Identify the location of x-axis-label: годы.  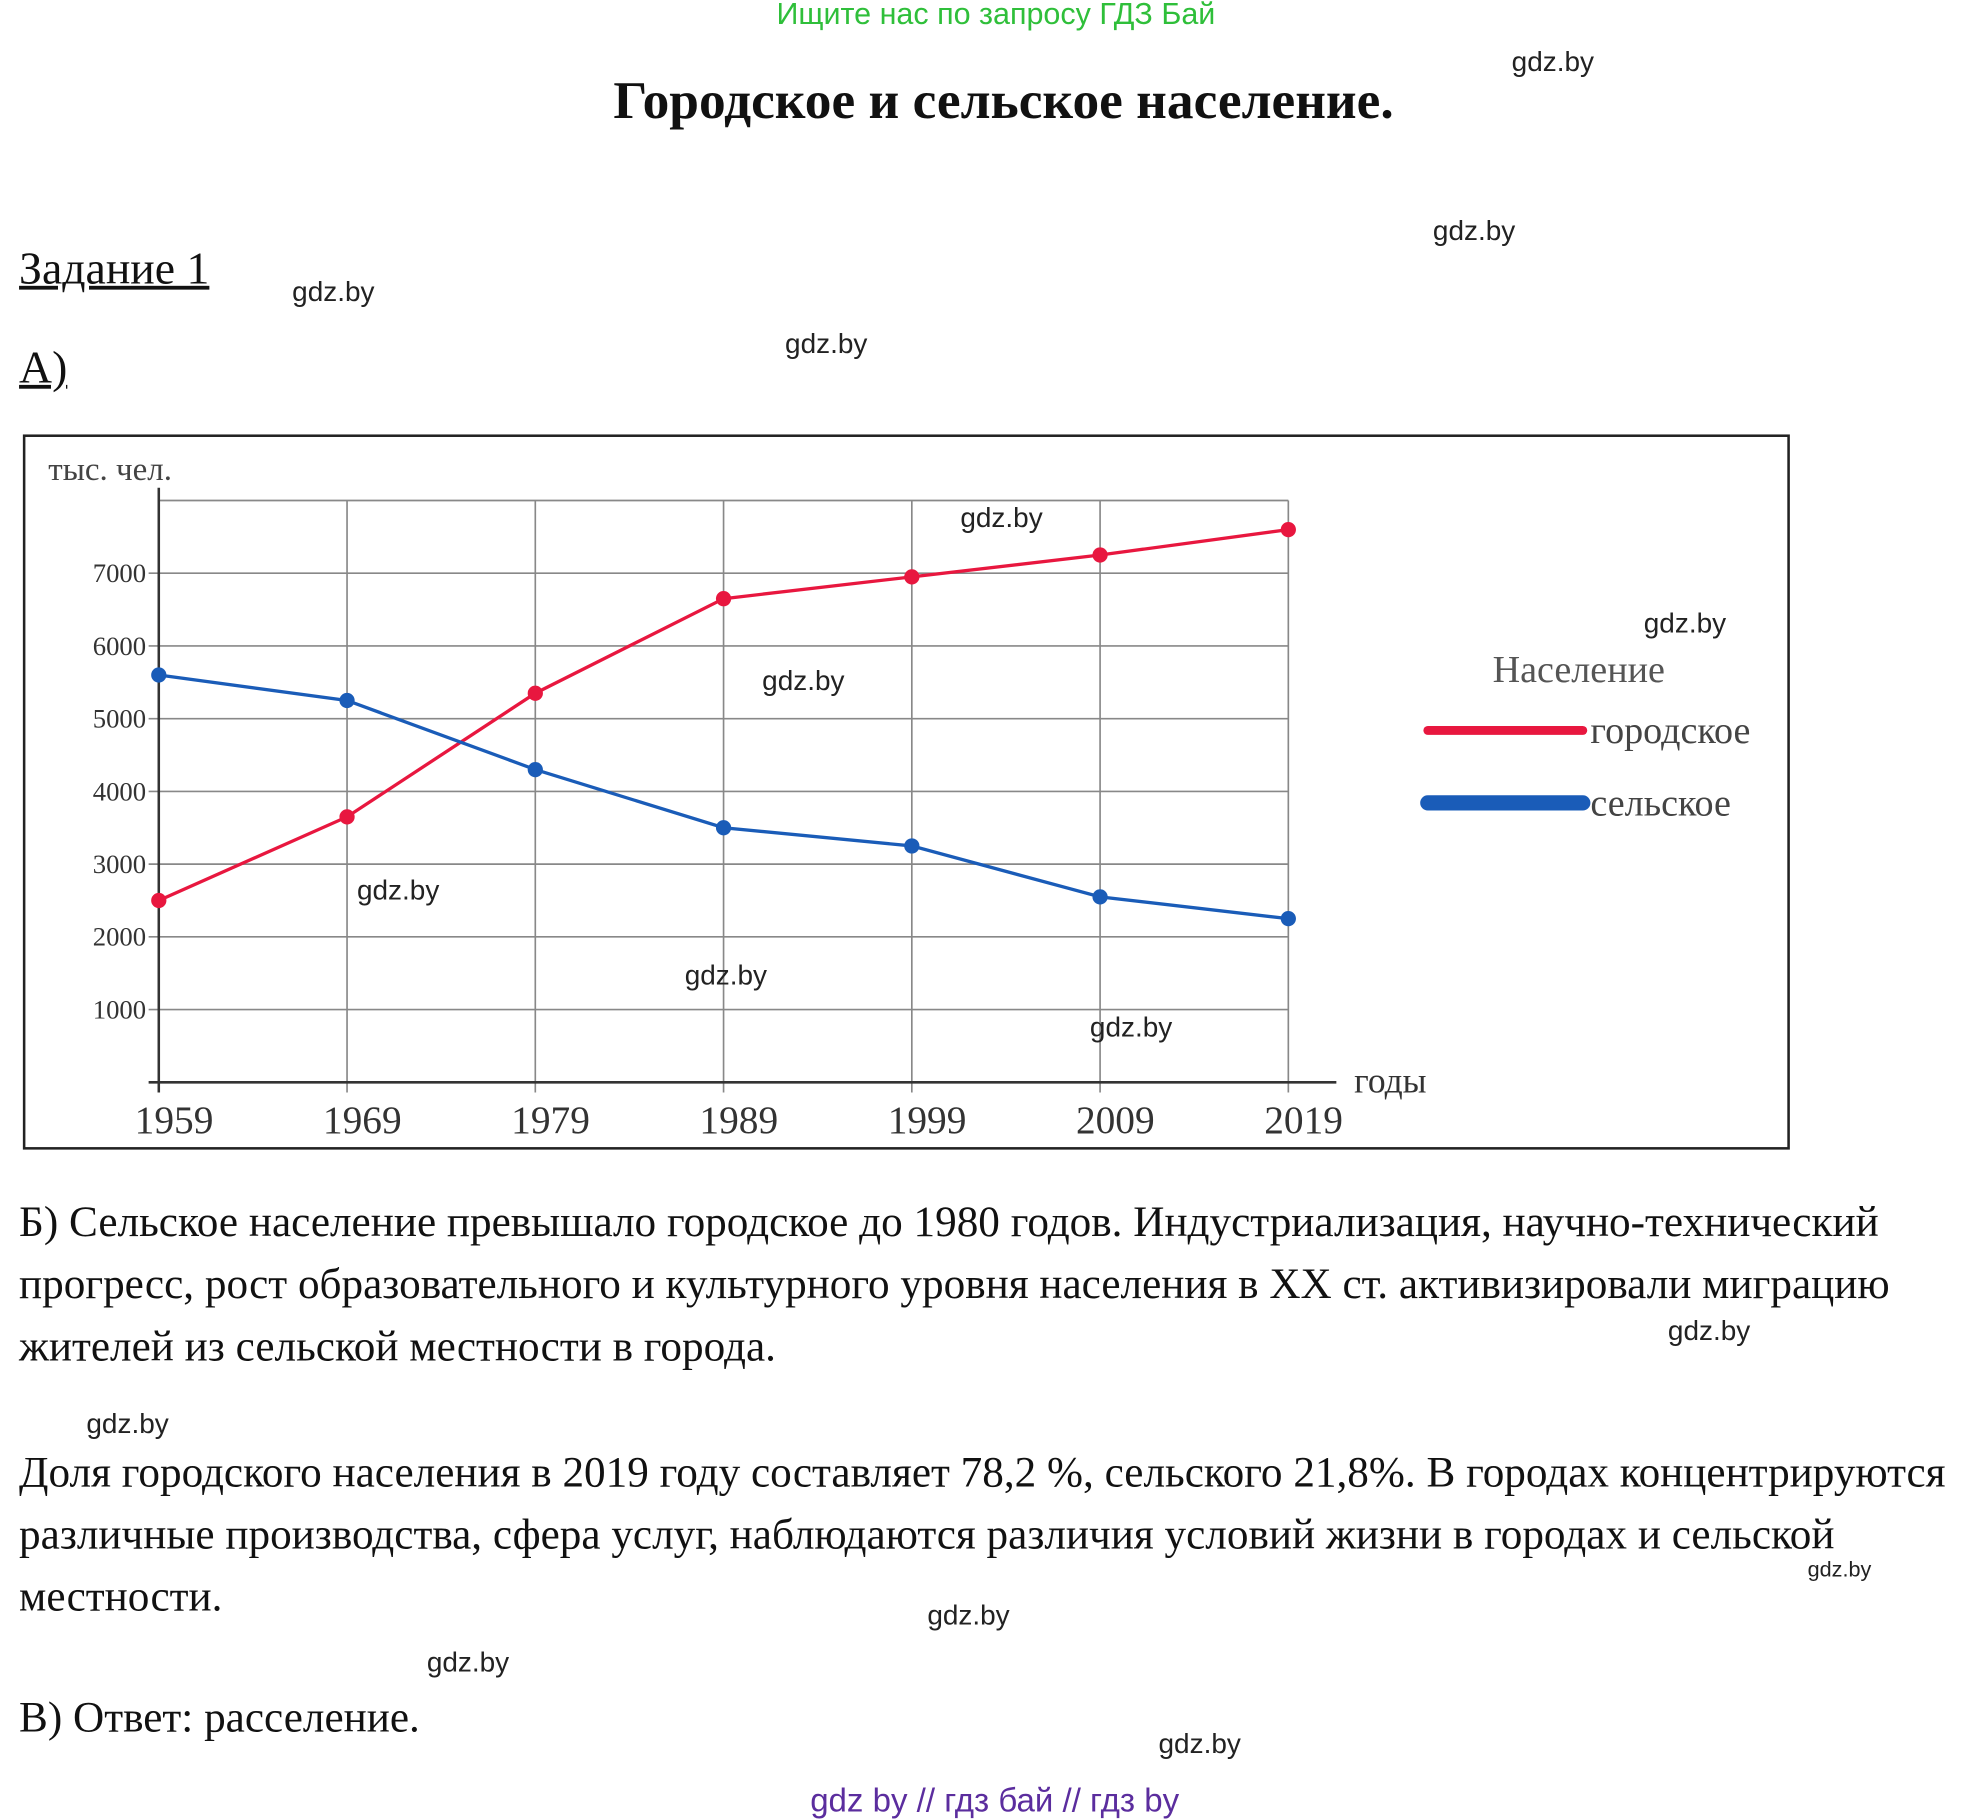
(1390, 1080).